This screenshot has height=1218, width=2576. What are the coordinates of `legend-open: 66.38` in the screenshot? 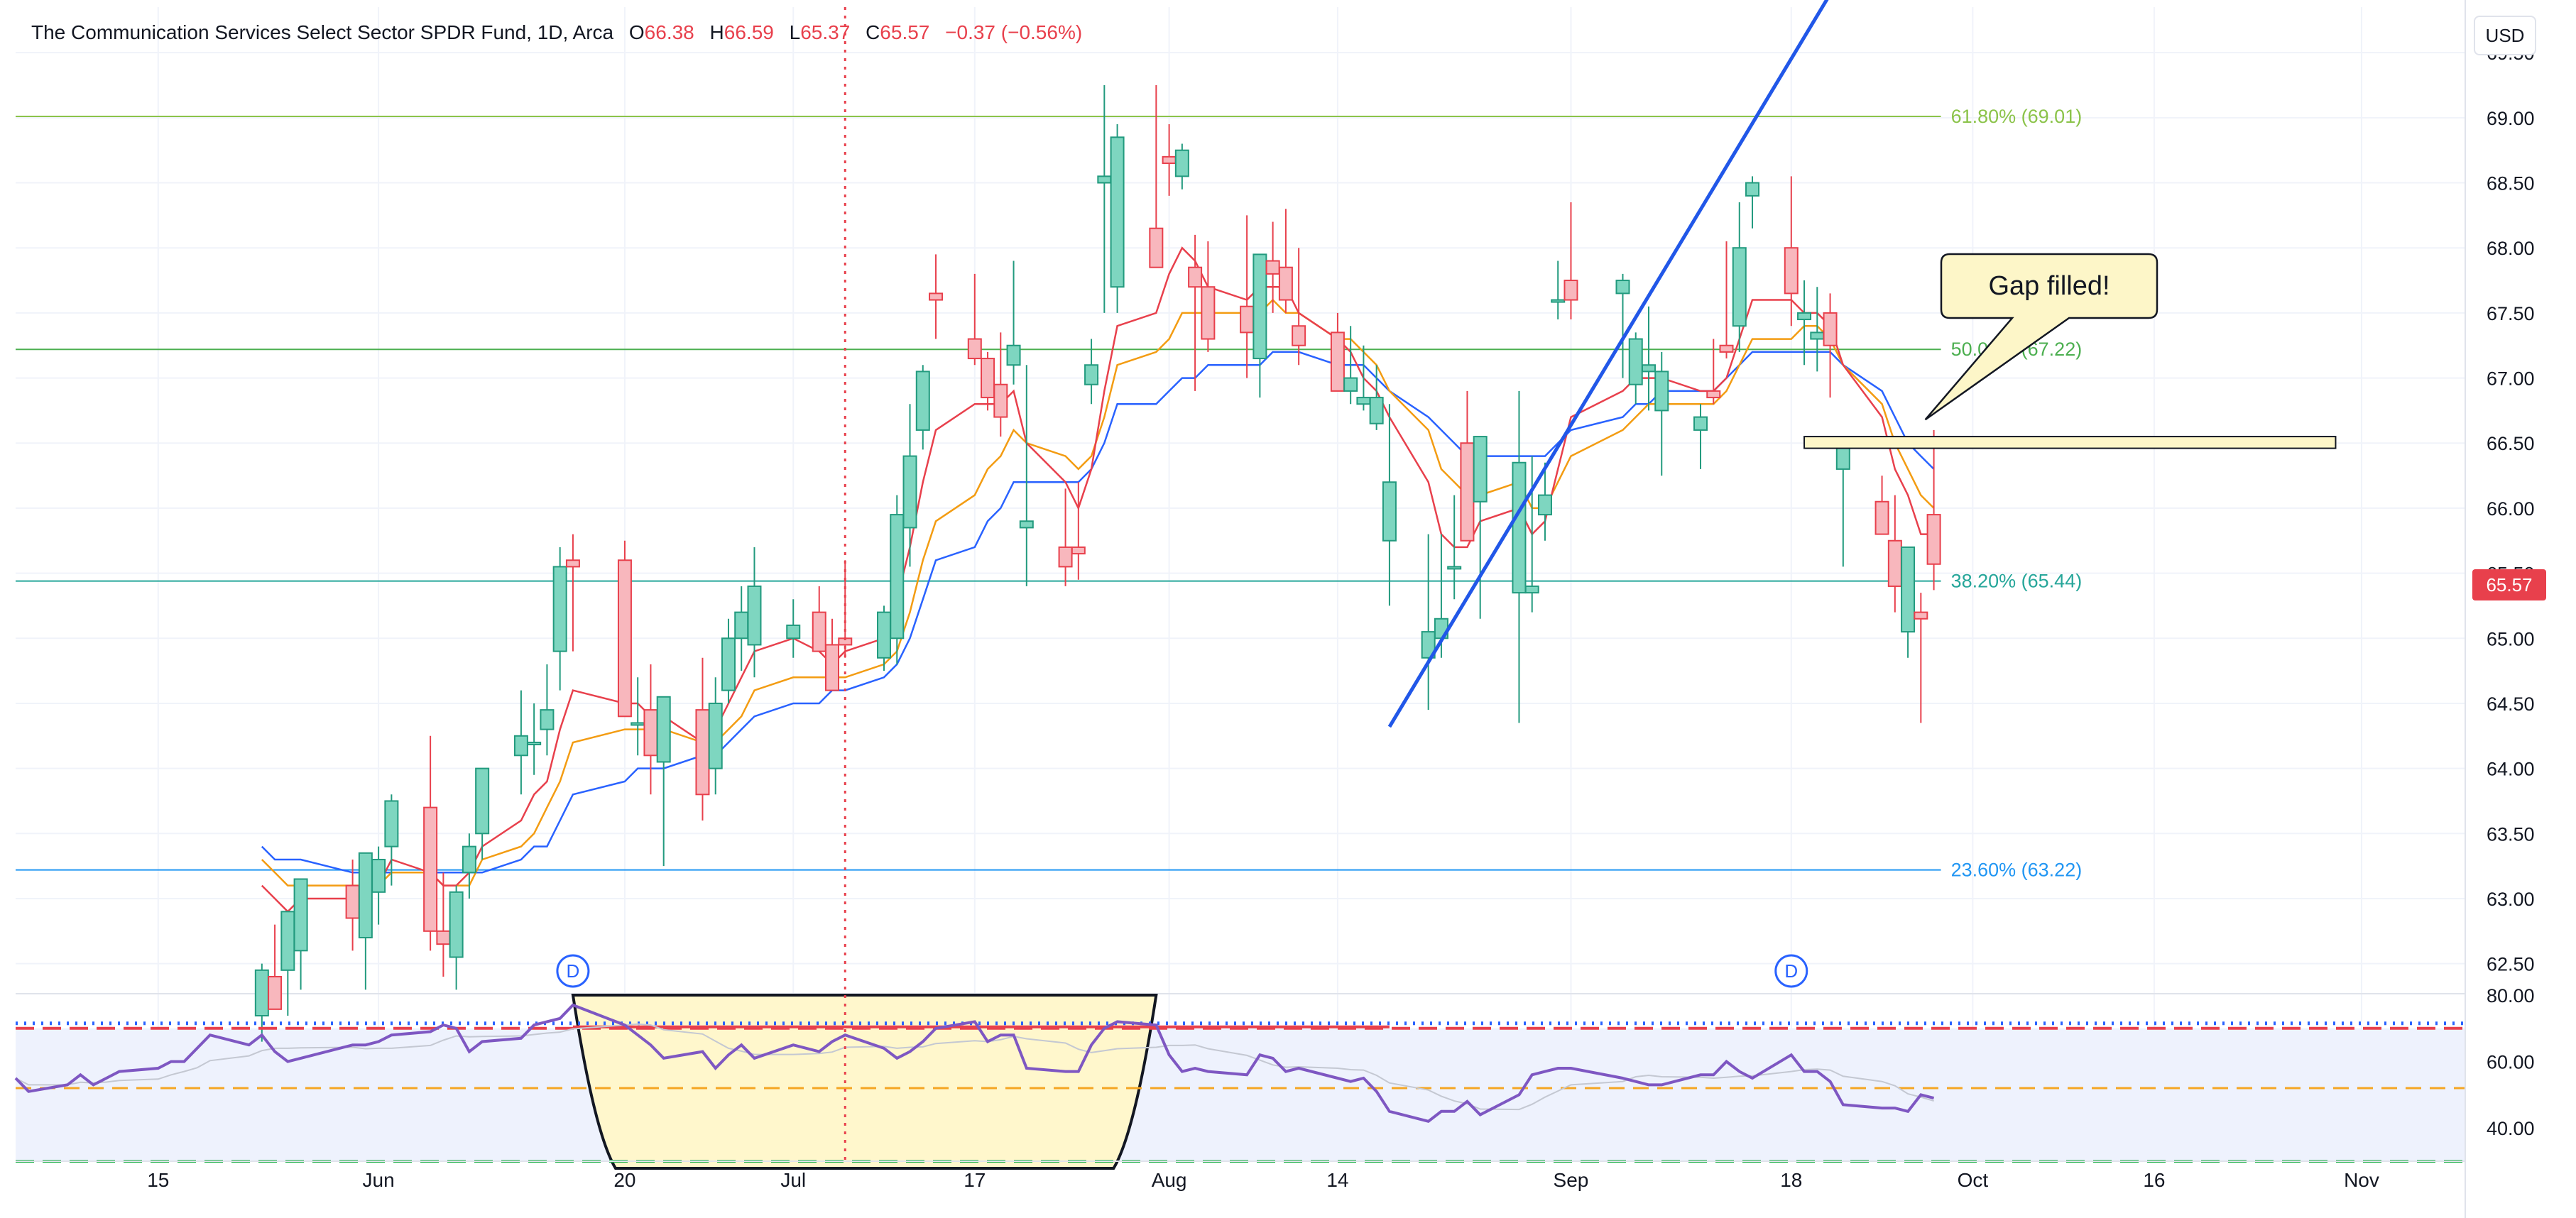 It's located at (669, 32).